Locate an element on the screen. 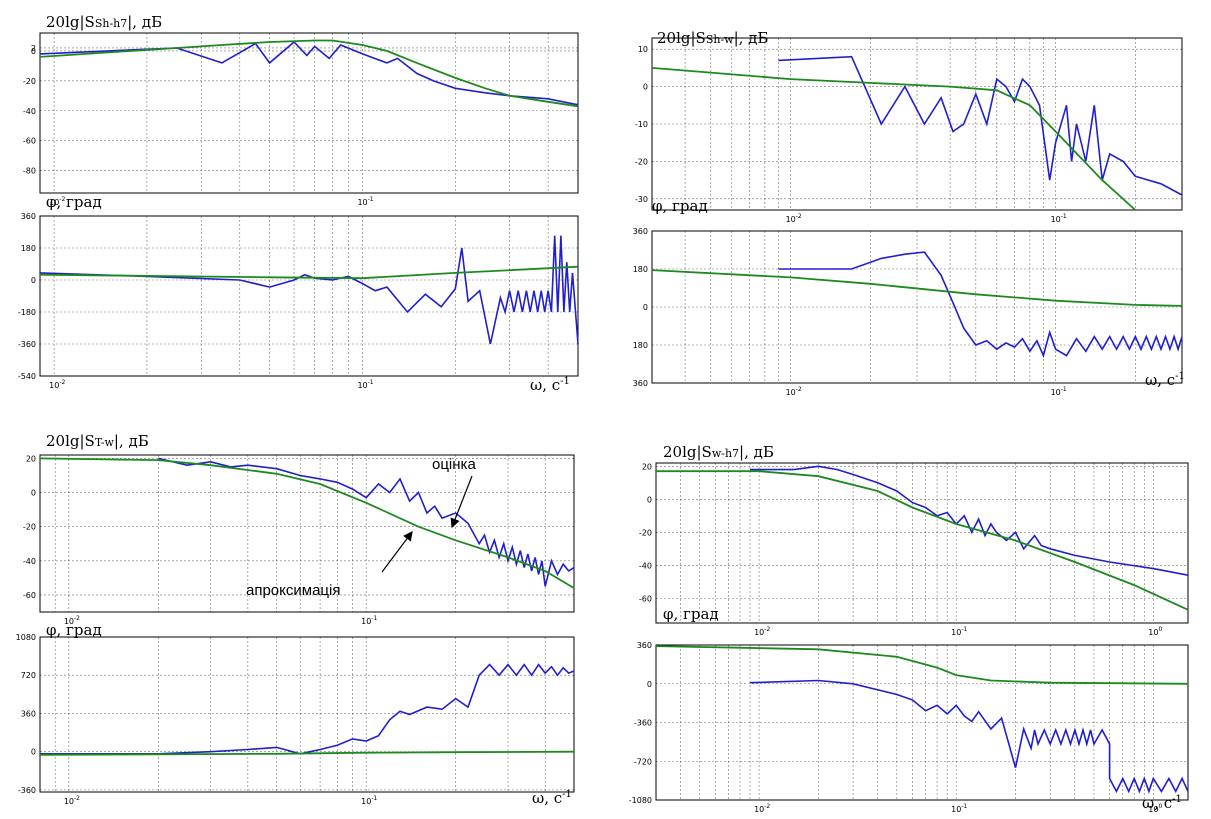 This screenshot has height=819, width=1211. annotation-approximation-label: апроксимація is located at coordinates (293, 590).